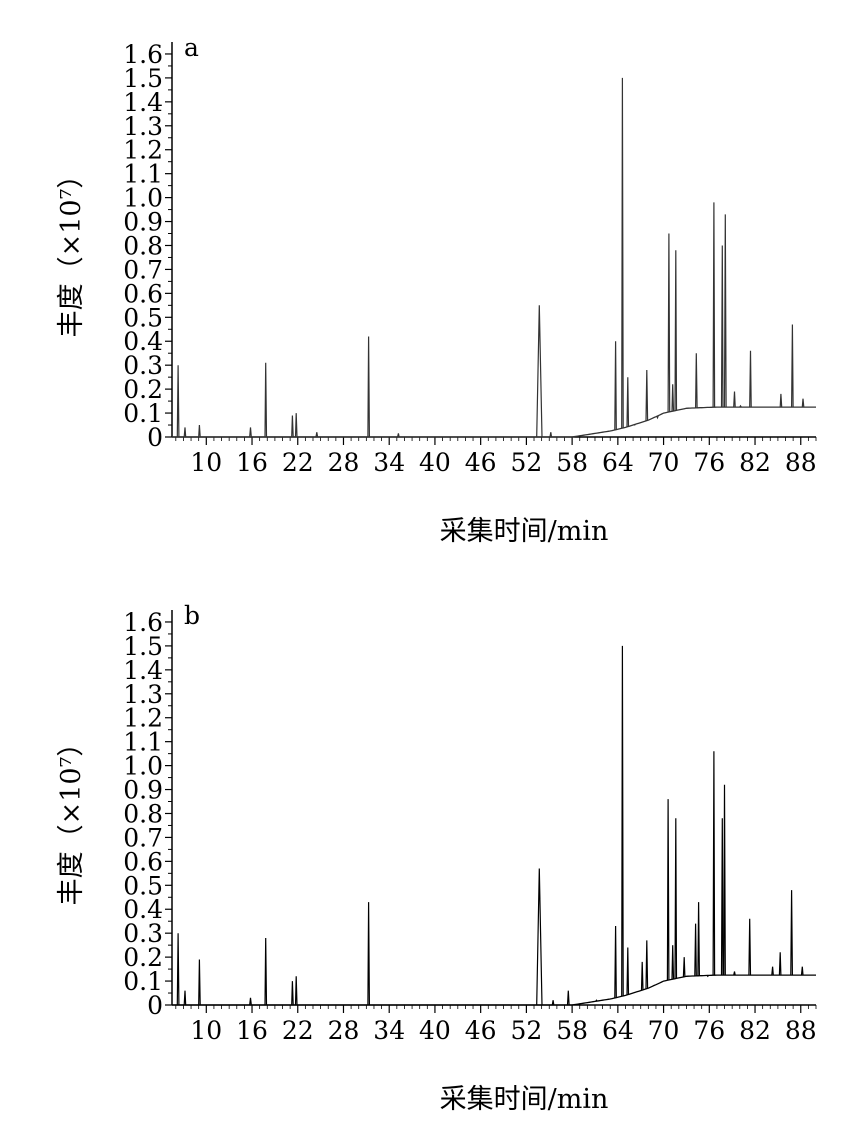 The width and height of the screenshot is (861, 1123). I want to click on y-tick-label: 1.5, so click(143, 646).